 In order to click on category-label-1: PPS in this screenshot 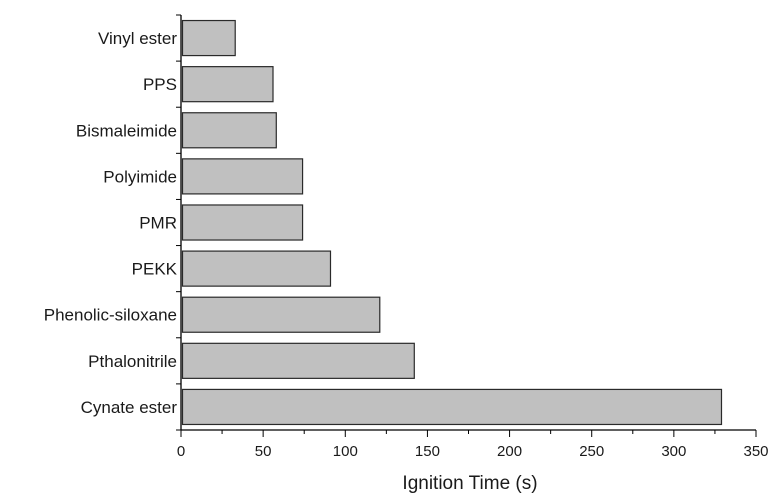, I will do `click(160, 84)`.